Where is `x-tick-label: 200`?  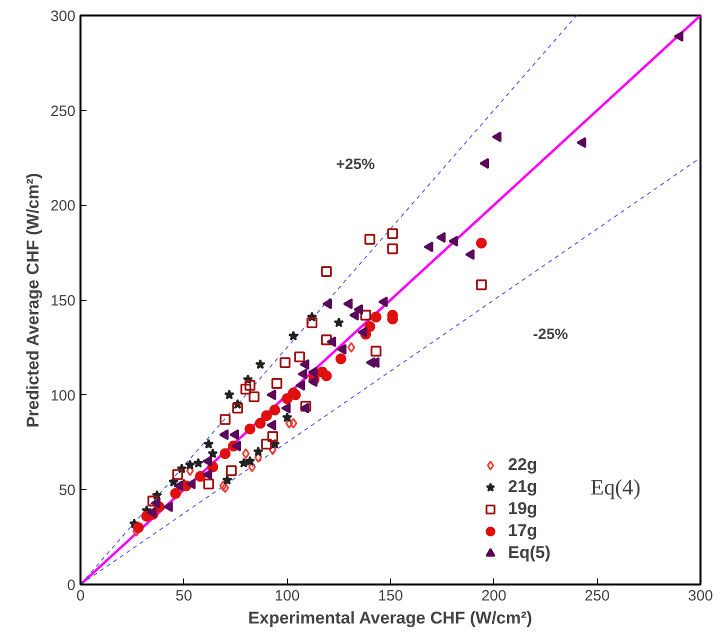
x-tick-label: 200 is located at coordinates (493, 596).